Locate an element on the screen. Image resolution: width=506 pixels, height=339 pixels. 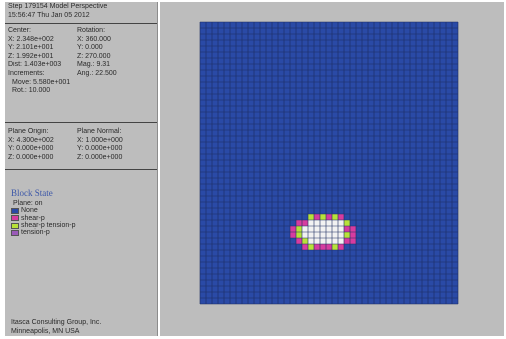
step-line: Step 179154 Model Perspective is located at coordinates (58, 6).